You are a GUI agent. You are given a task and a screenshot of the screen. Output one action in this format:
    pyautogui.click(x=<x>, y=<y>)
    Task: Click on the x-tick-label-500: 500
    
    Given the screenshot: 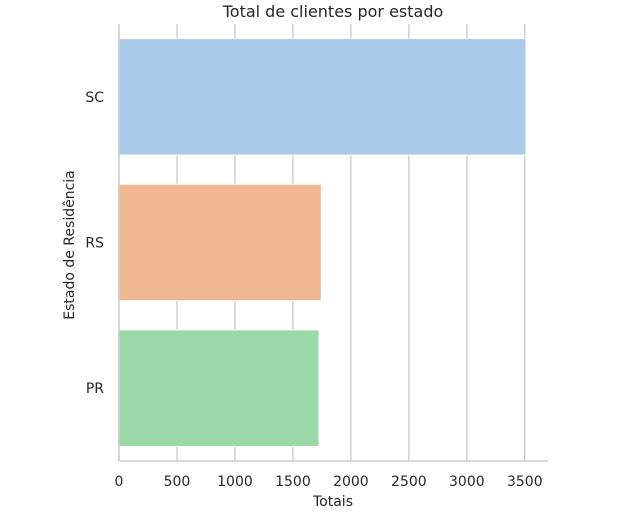 What is the action you would take?
    pyautogui.click(x=177, y=482)
    